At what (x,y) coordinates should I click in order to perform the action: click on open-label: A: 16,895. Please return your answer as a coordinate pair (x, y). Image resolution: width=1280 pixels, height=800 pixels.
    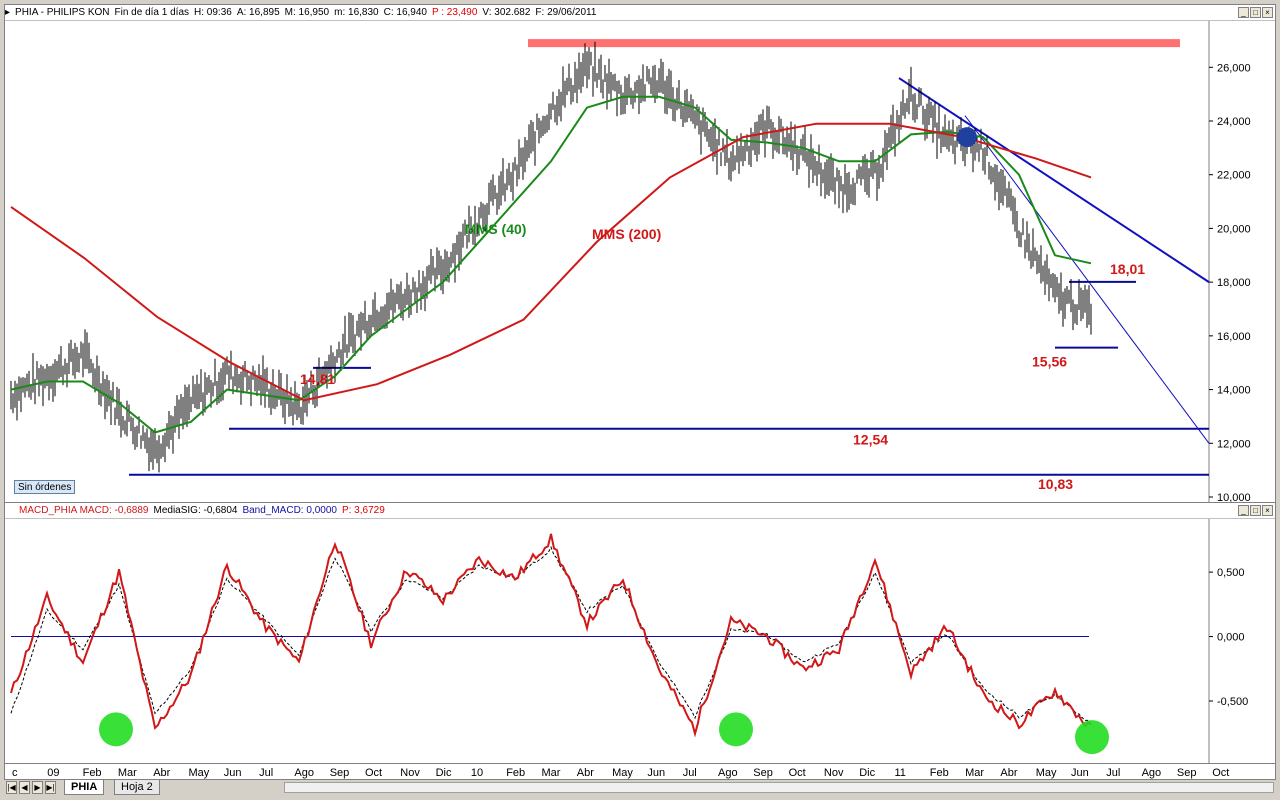
    Looking at the image, I should click on (258, 12).